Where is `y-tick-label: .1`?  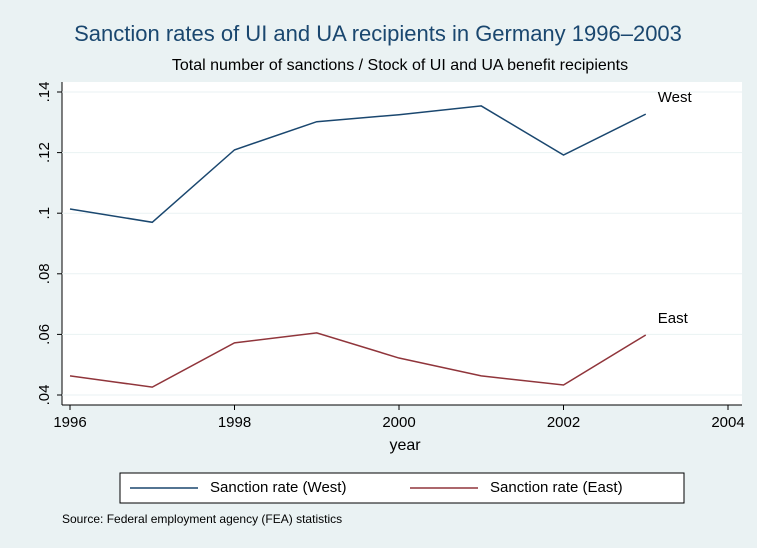
y-tick-label: .1 is located at coordinates (44, 213).